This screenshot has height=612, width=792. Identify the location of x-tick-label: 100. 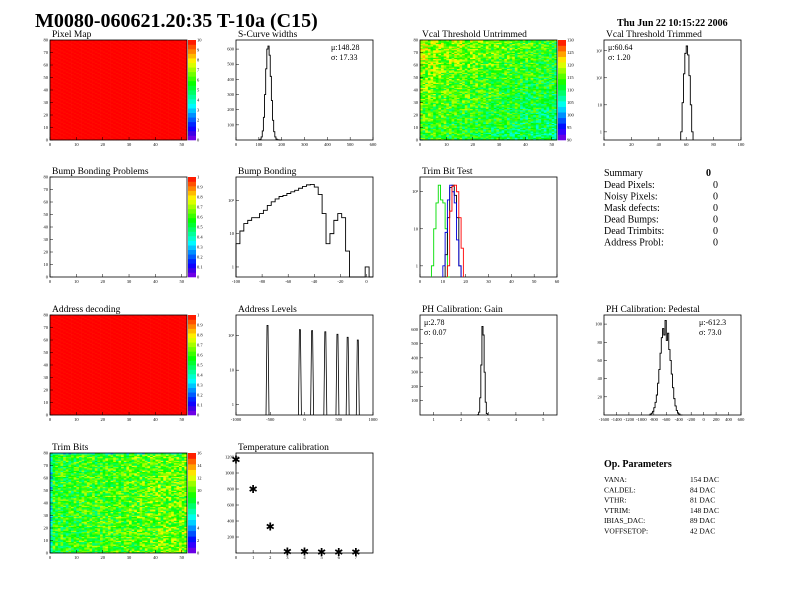
(259, 144).